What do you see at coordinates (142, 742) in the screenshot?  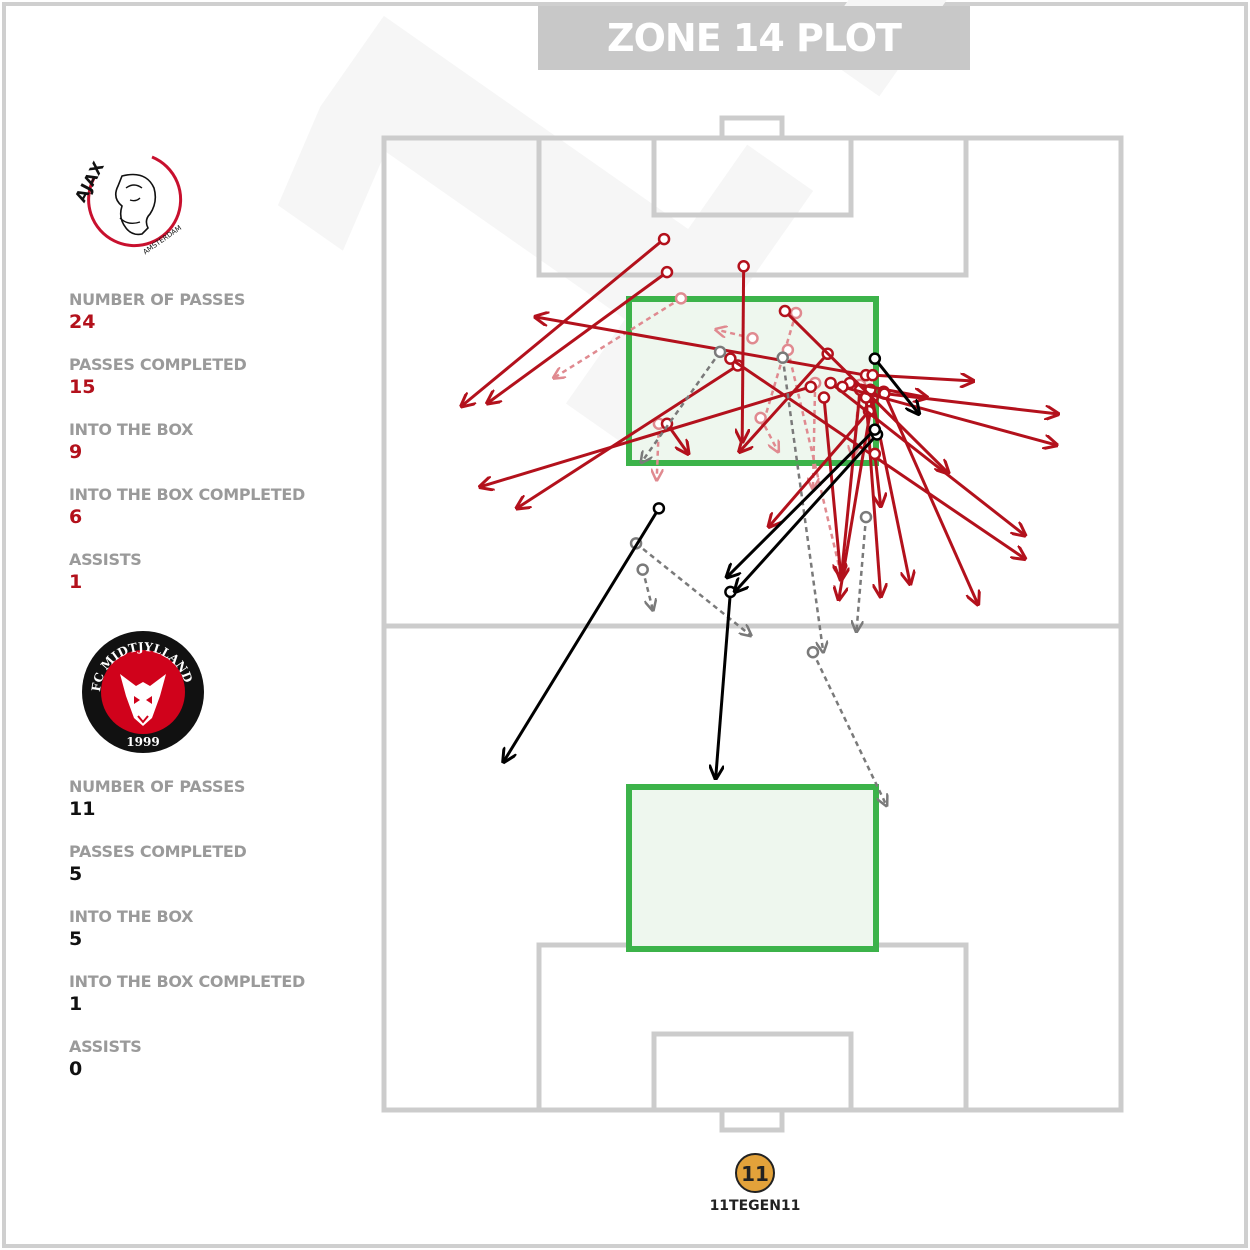 I see `fcm-year: 1999` at bounding box center [142, 742].